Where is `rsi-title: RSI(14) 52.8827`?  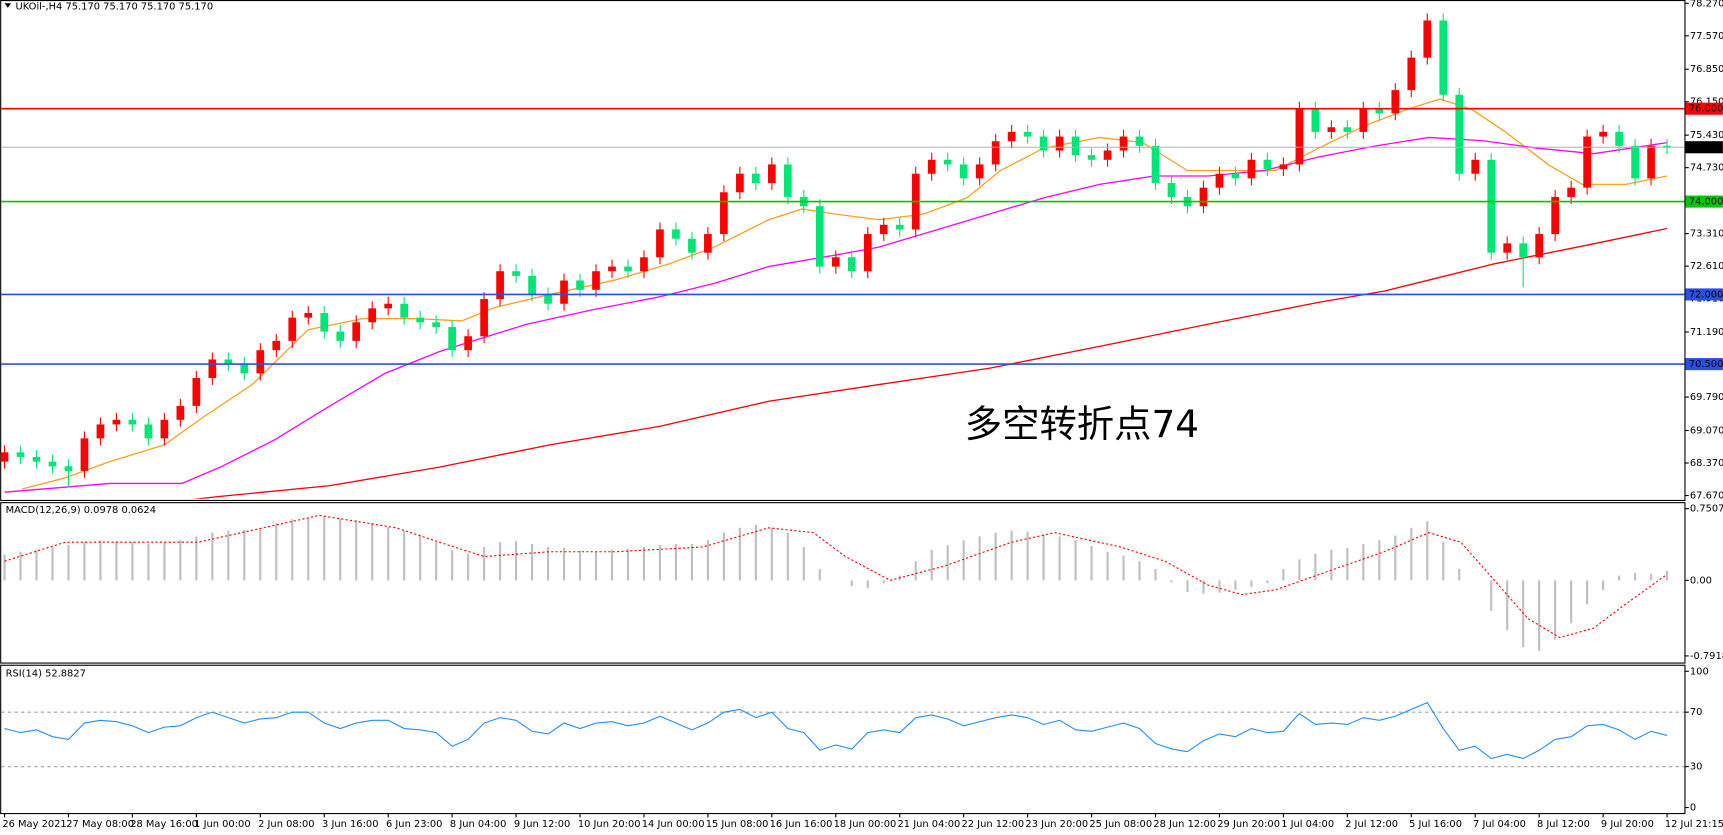 rsi-title: RSI(14) 52.8827 is located at coordinates (46, 673).